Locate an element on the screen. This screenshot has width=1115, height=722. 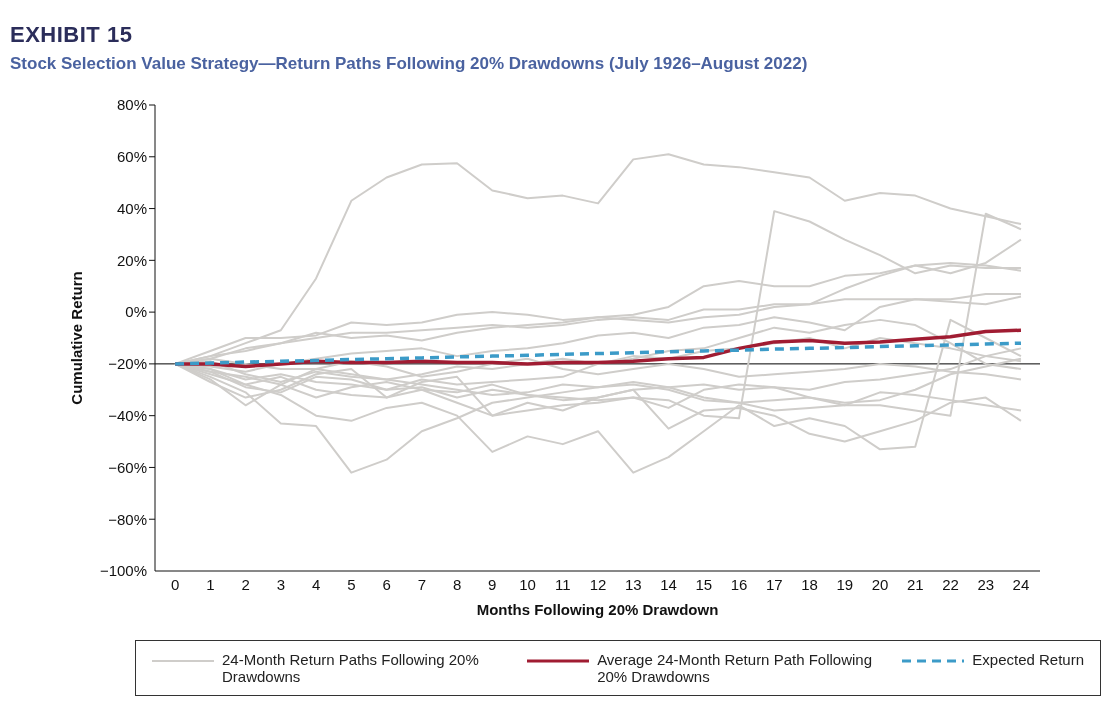
x-tick-label: 20 is located at coordinates (880, 584).